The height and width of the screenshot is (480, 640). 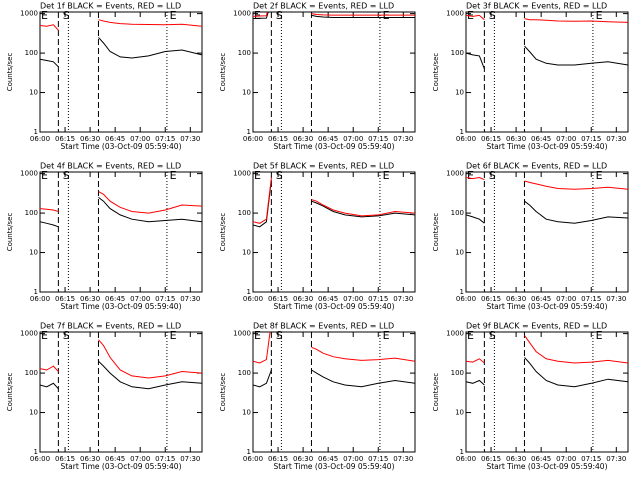 I want to click on panel-title: Det 1f BLACK = Events, RED = LLD, so click(x=110, y=6).